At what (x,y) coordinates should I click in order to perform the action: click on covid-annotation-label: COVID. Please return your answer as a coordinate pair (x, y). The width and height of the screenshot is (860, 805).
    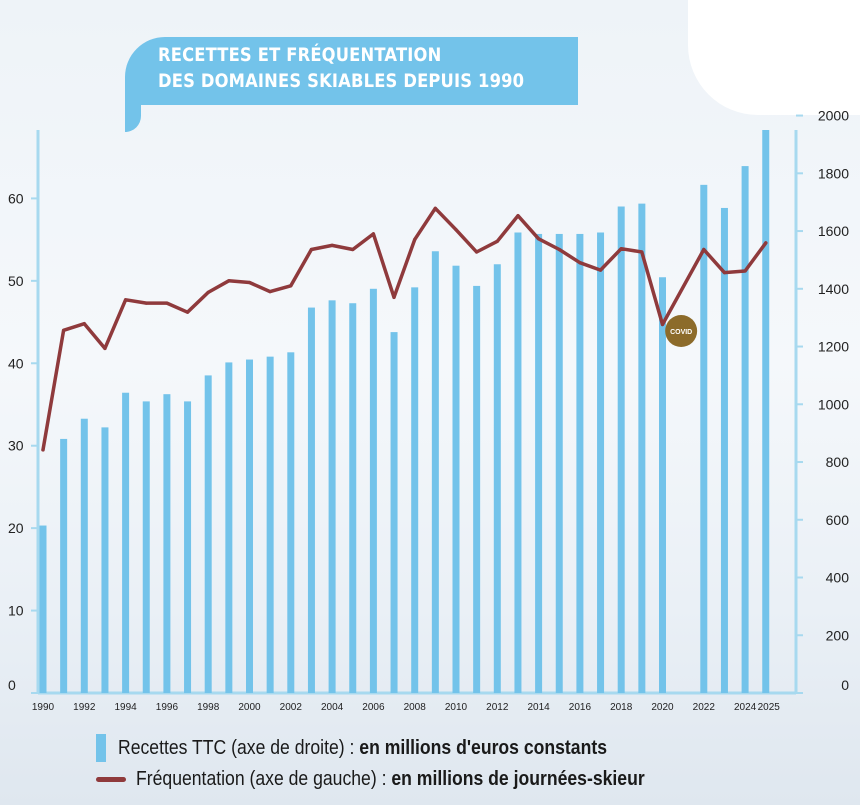
    Looking at the image, I should click on (681, 332).